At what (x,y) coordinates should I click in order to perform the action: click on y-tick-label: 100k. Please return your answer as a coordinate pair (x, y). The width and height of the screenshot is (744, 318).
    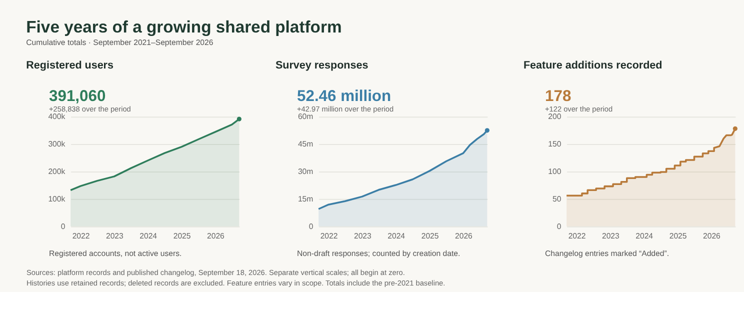
    Looking at the image, I should click on (57, 199).